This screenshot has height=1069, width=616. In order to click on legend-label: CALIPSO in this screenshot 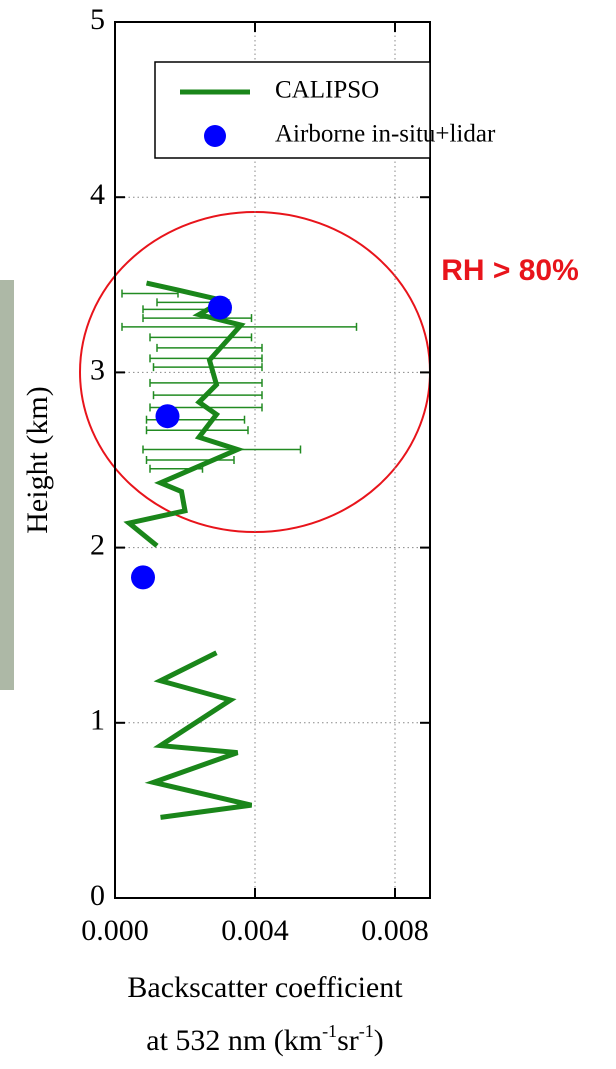, I will do `click(327, 90)`.